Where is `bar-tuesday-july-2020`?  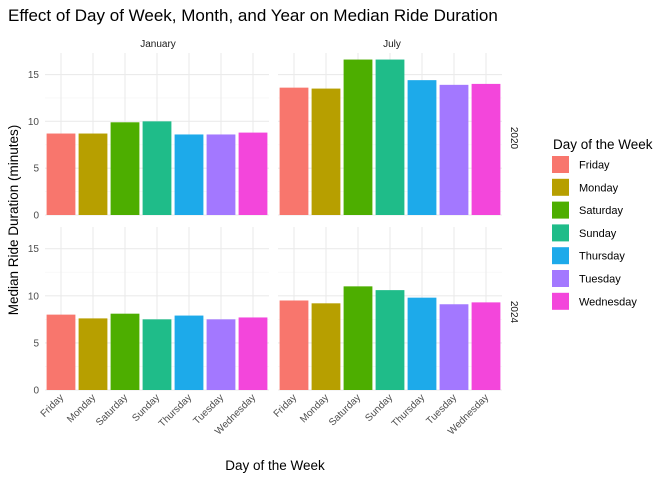
bar-tuesday-july-2020 is located at coordinates (454, 149).